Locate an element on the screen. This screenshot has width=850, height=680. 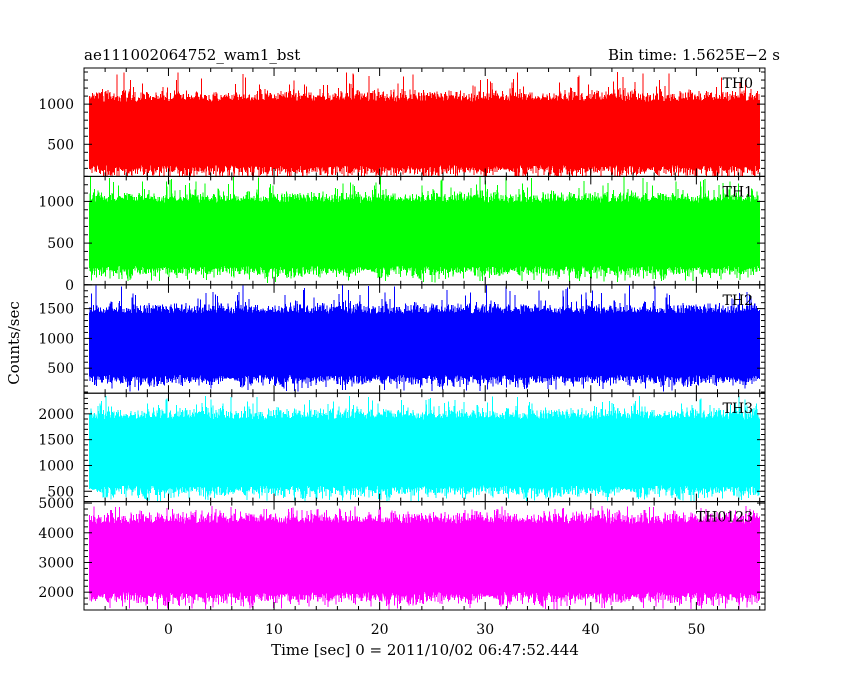
x-axis-label: Time [sec] 0 = 2011/10/02 06:47:52.444 is located at coordinates (425, 650).